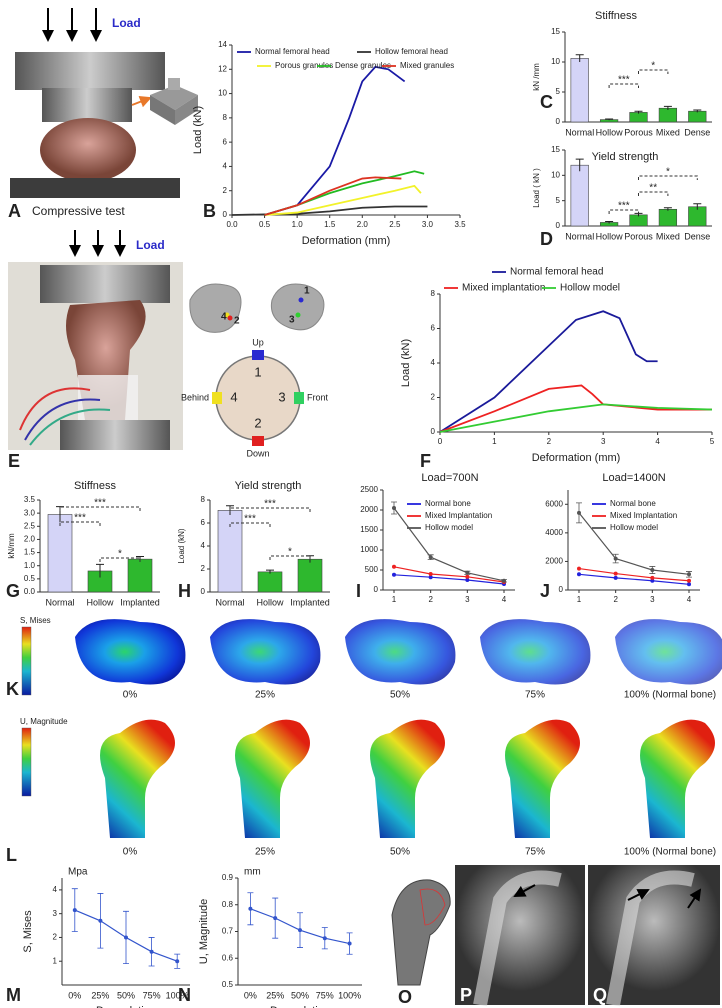  I want to click on panel-label: L, so click(11, 855).